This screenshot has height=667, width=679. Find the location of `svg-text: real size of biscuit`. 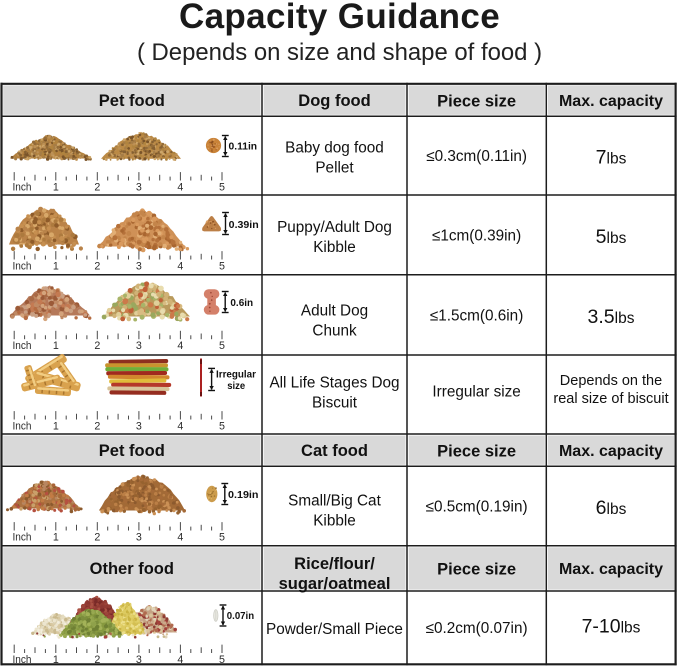

svg-text: real size of biscuit is located at coordinates (610, 399).